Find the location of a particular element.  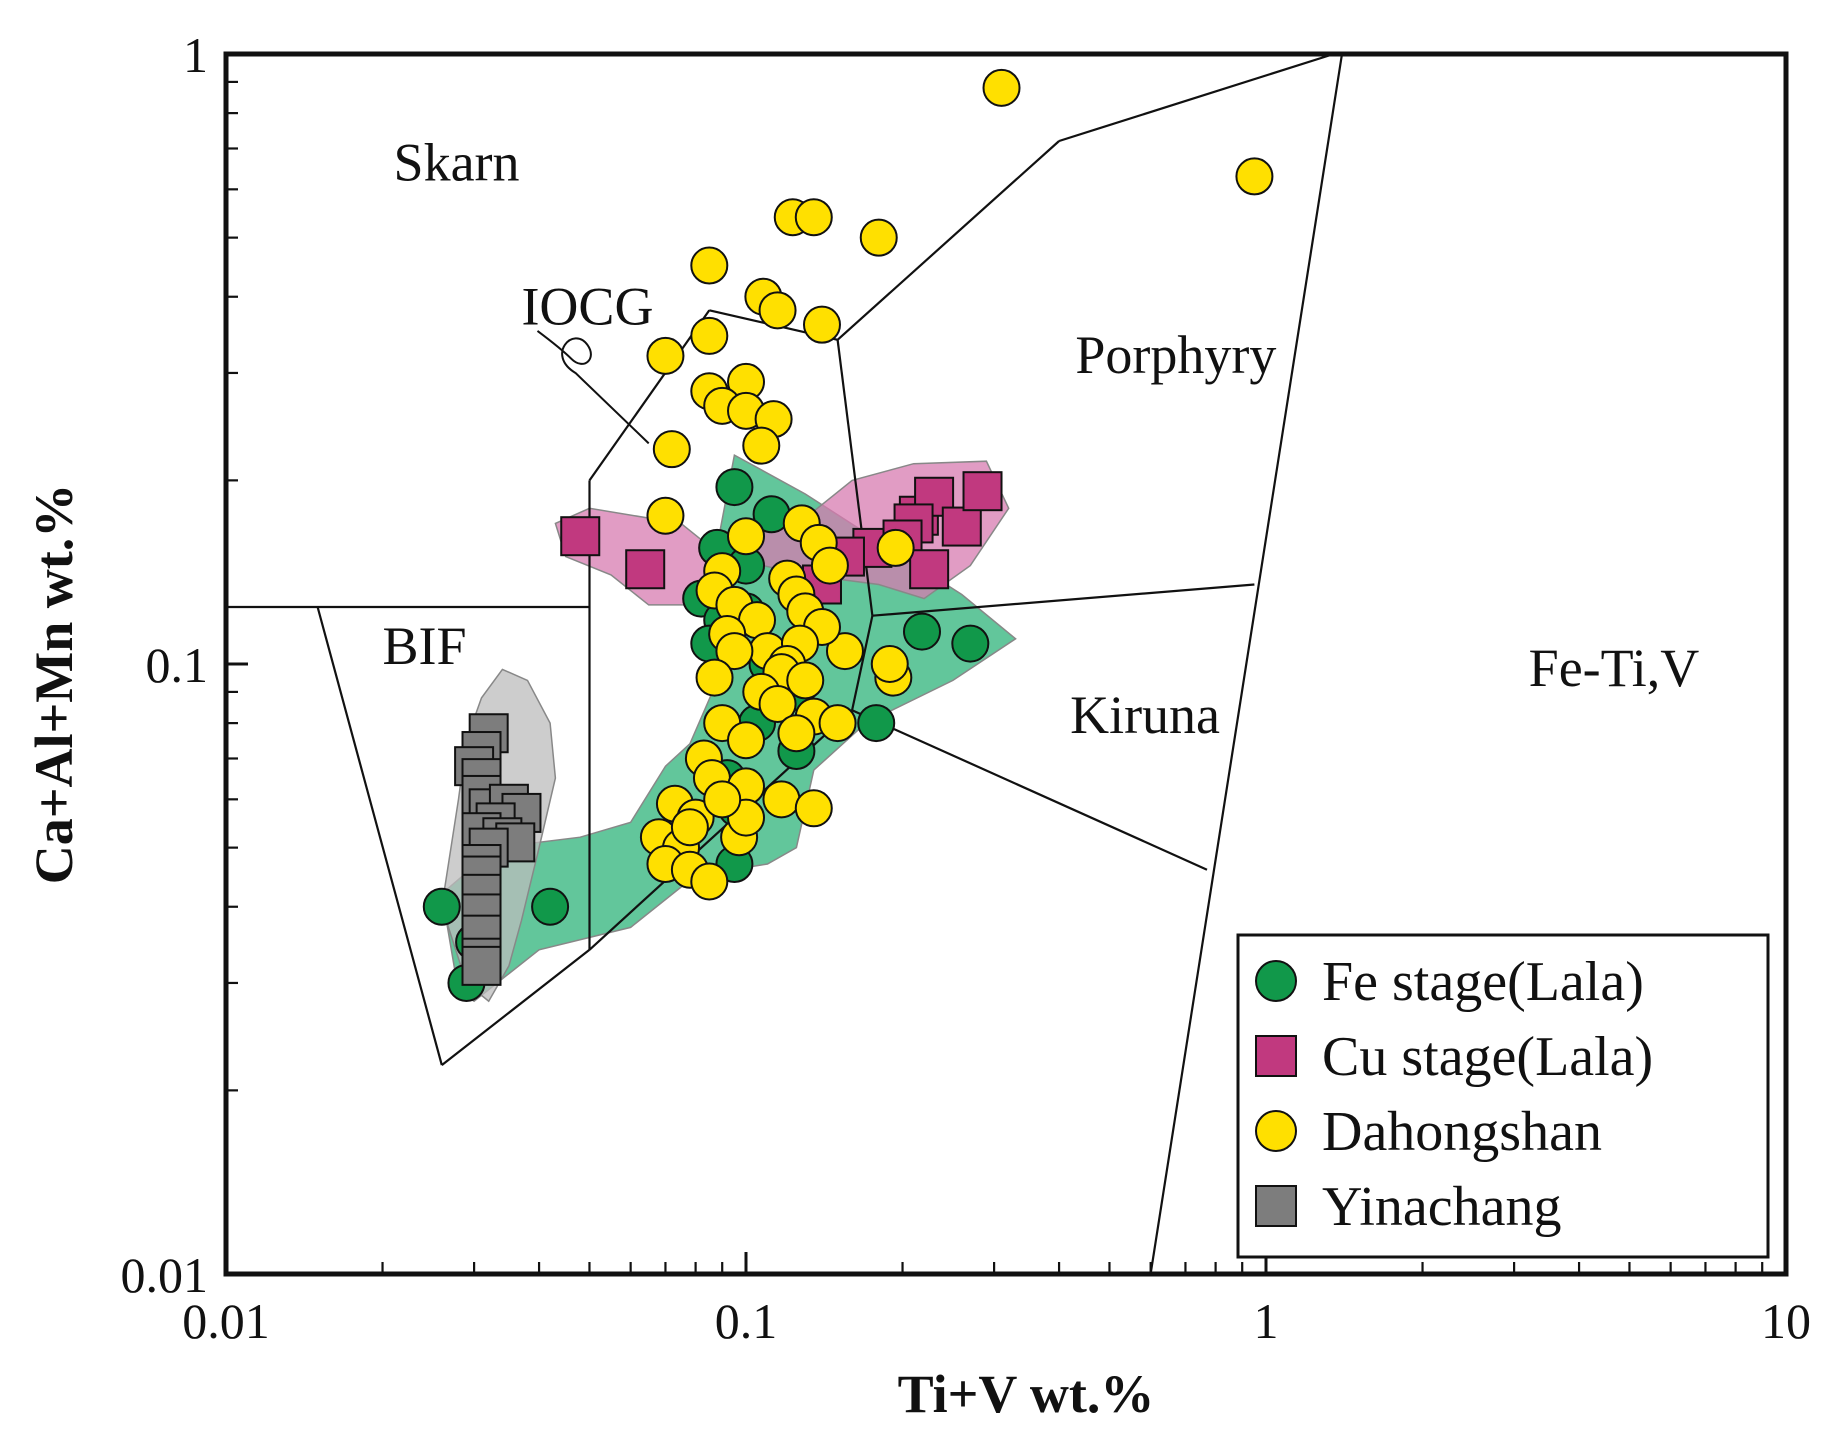

legend-marker-yinachang is located at coordinates (1276, 1206).